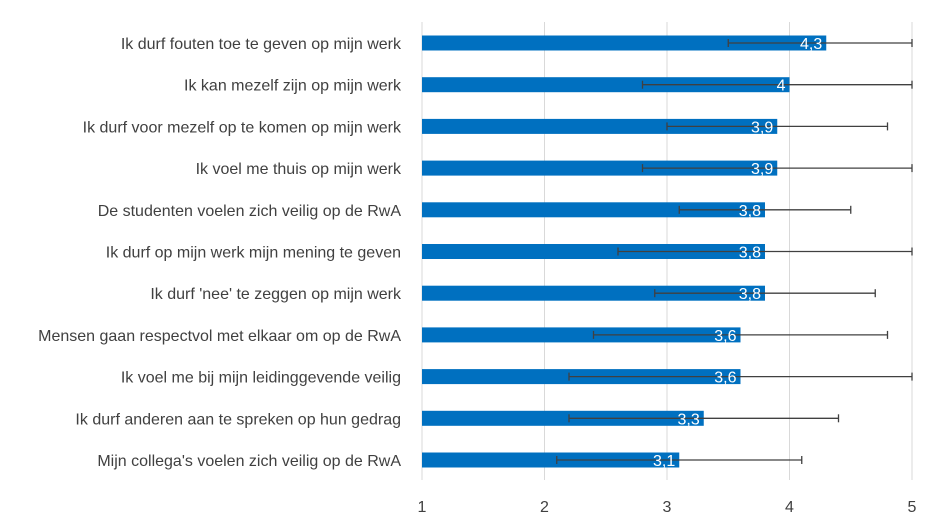 The width and height of the screenshot is (942, 528). I want to click on data-label: 4, so click(781, 86).